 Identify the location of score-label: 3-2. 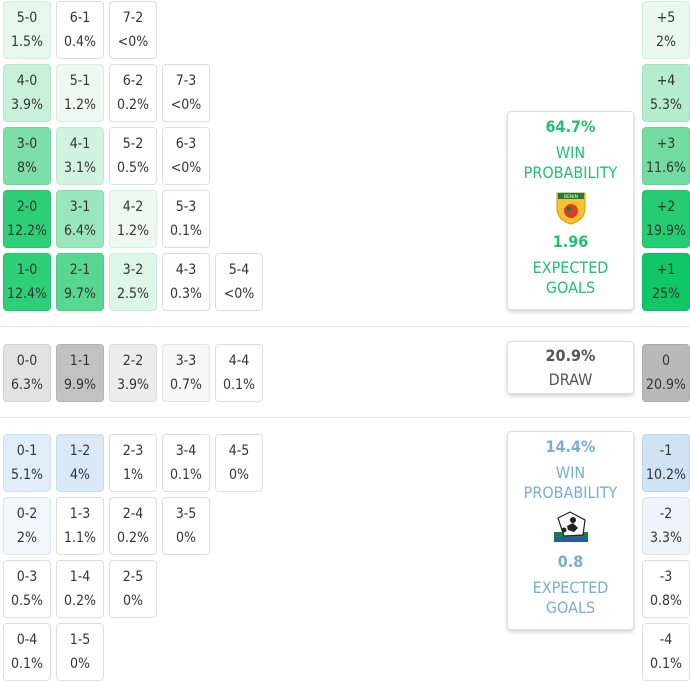
(133, 270).